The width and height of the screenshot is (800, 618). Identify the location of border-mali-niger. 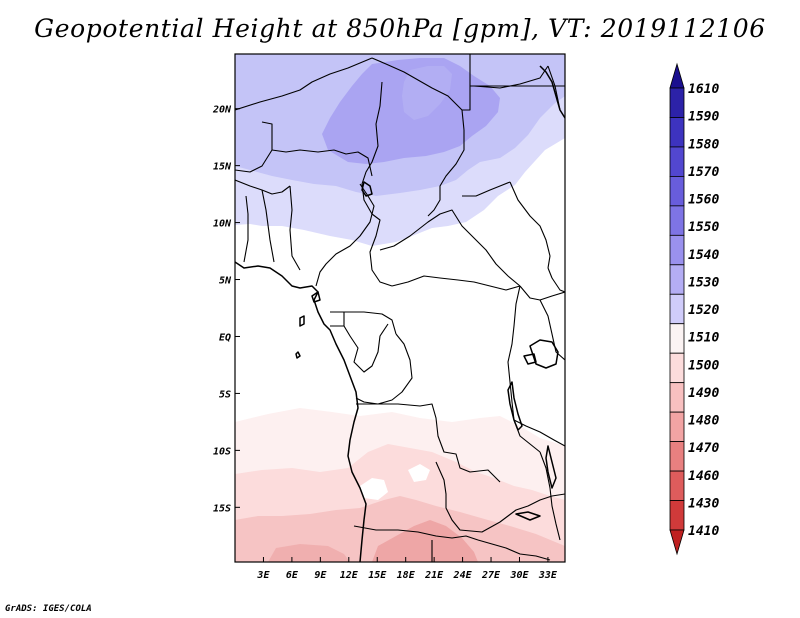
(254, 147).